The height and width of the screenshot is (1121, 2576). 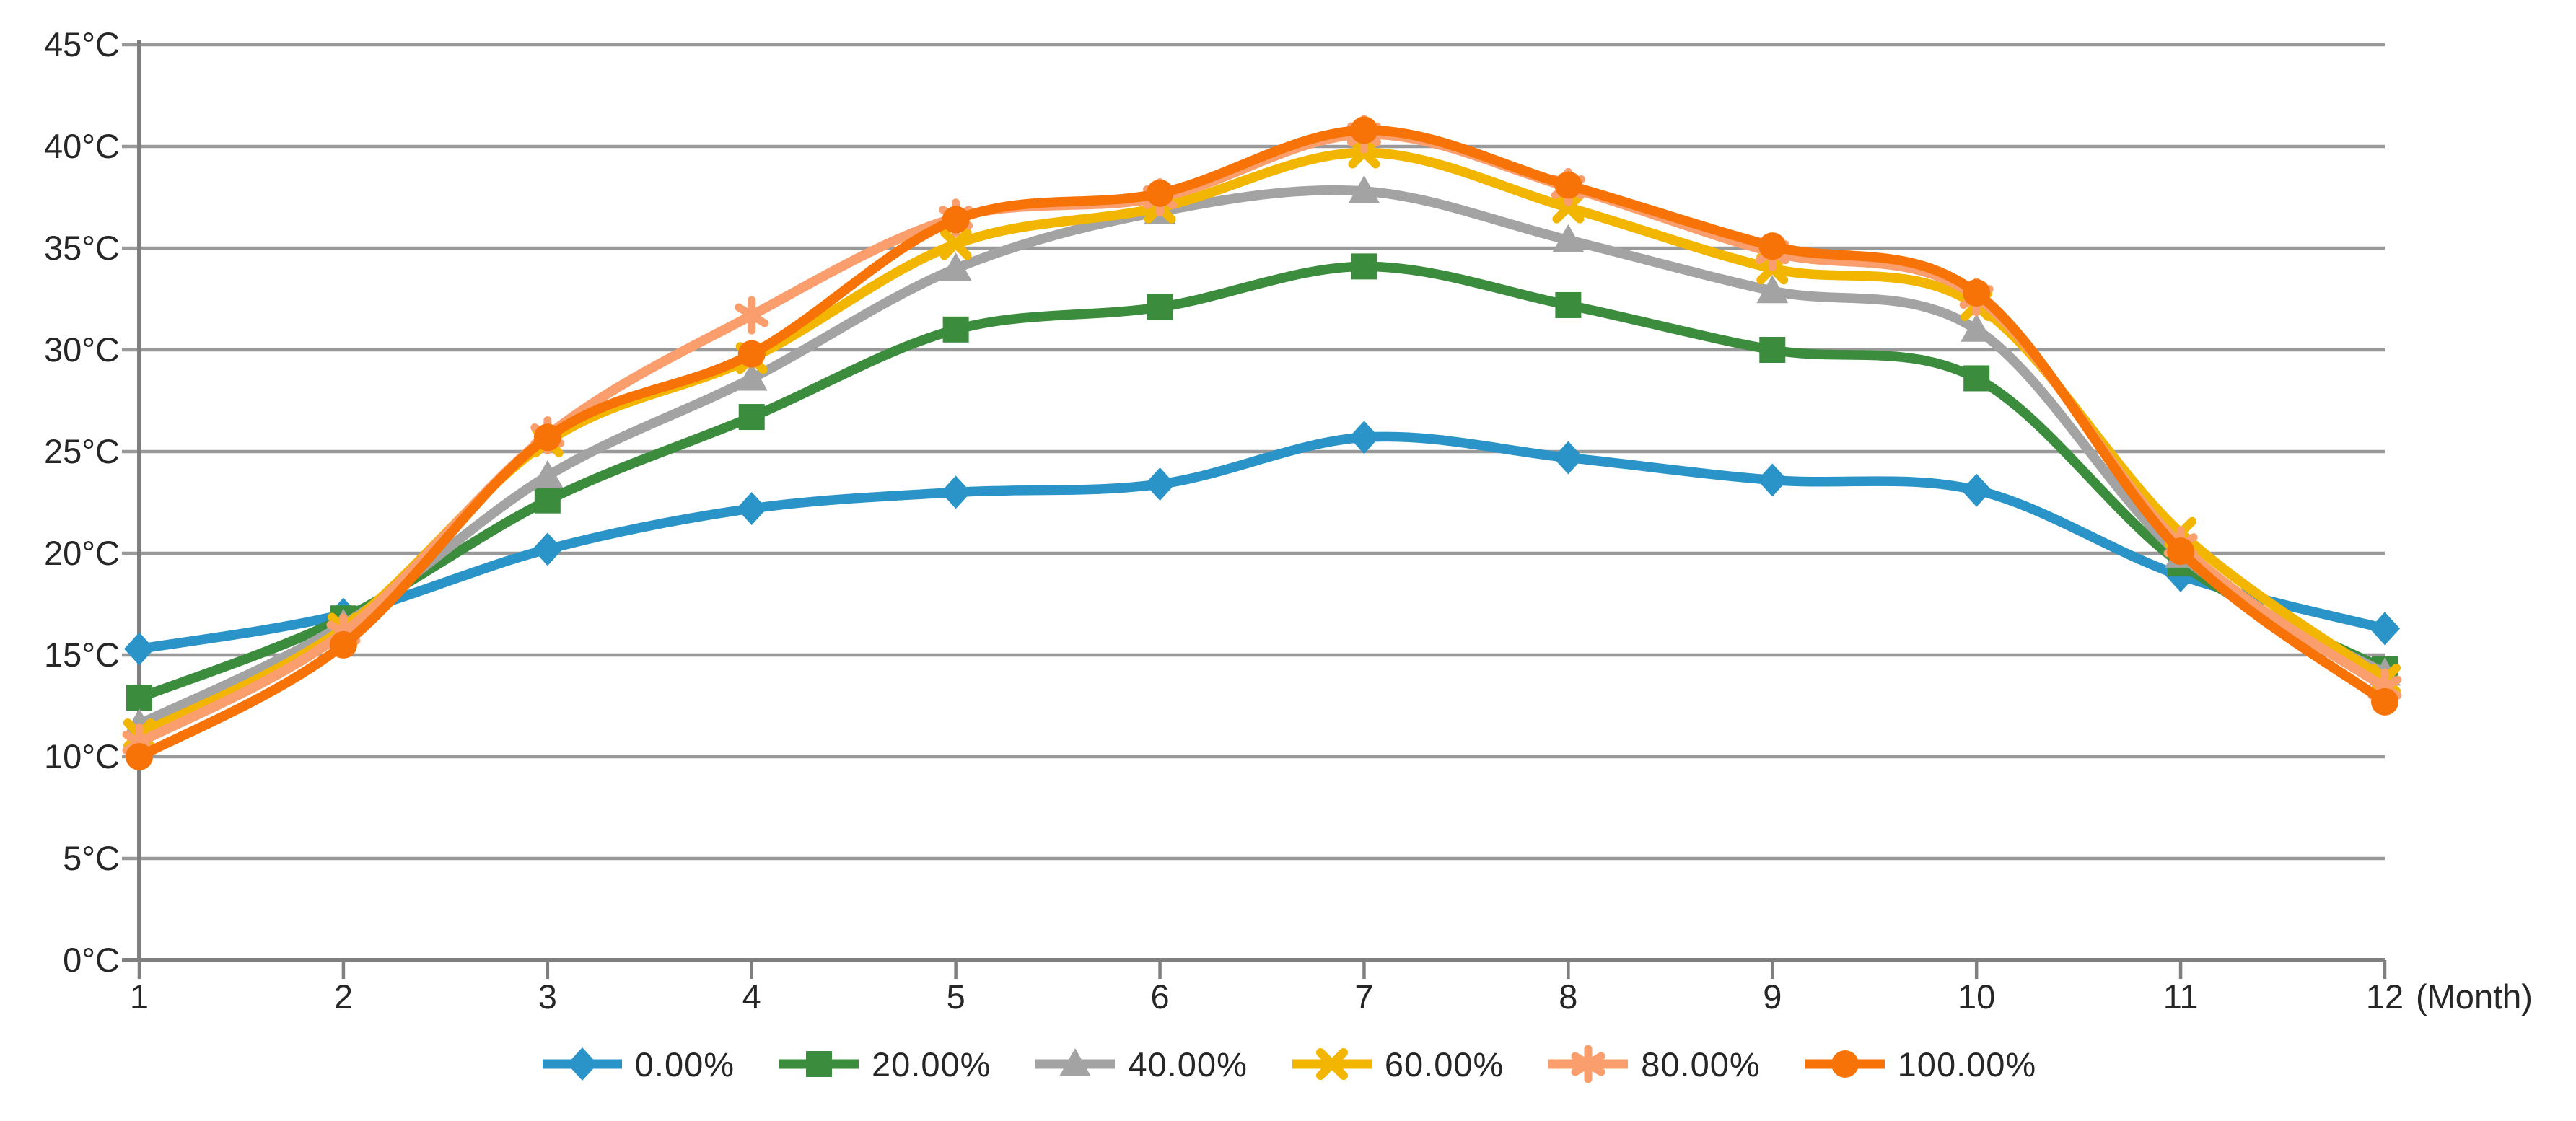 I want to click on legend-item-2000-percent: 20.00%, so click(x=883, y=1064).